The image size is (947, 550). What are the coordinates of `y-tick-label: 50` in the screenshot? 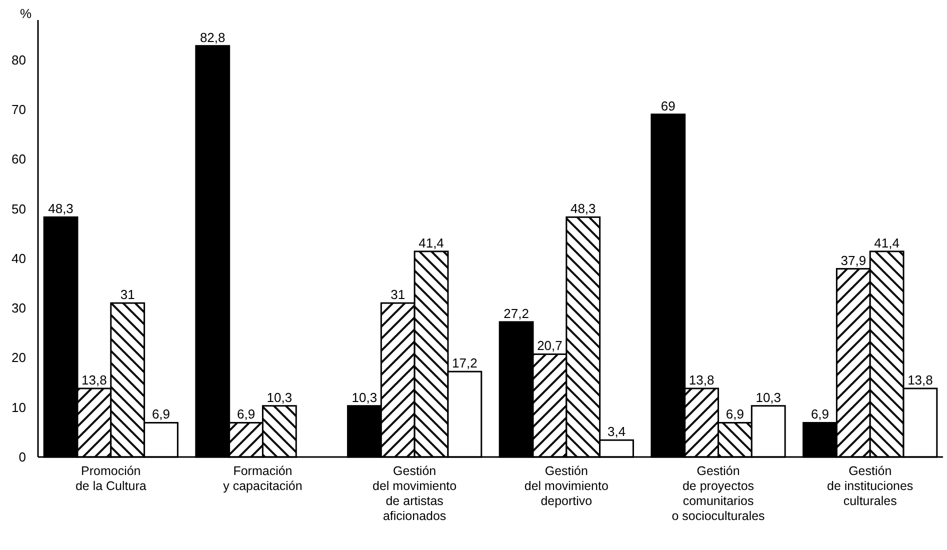 It's located at (19, 208).